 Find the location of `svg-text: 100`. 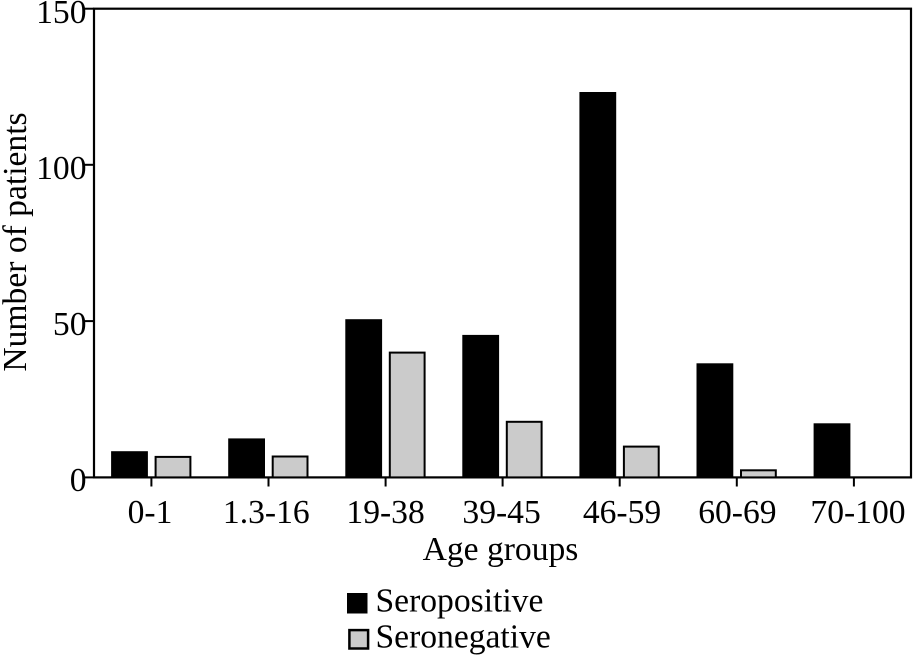

svg-text: 100 is located at coordinates (61, 168).